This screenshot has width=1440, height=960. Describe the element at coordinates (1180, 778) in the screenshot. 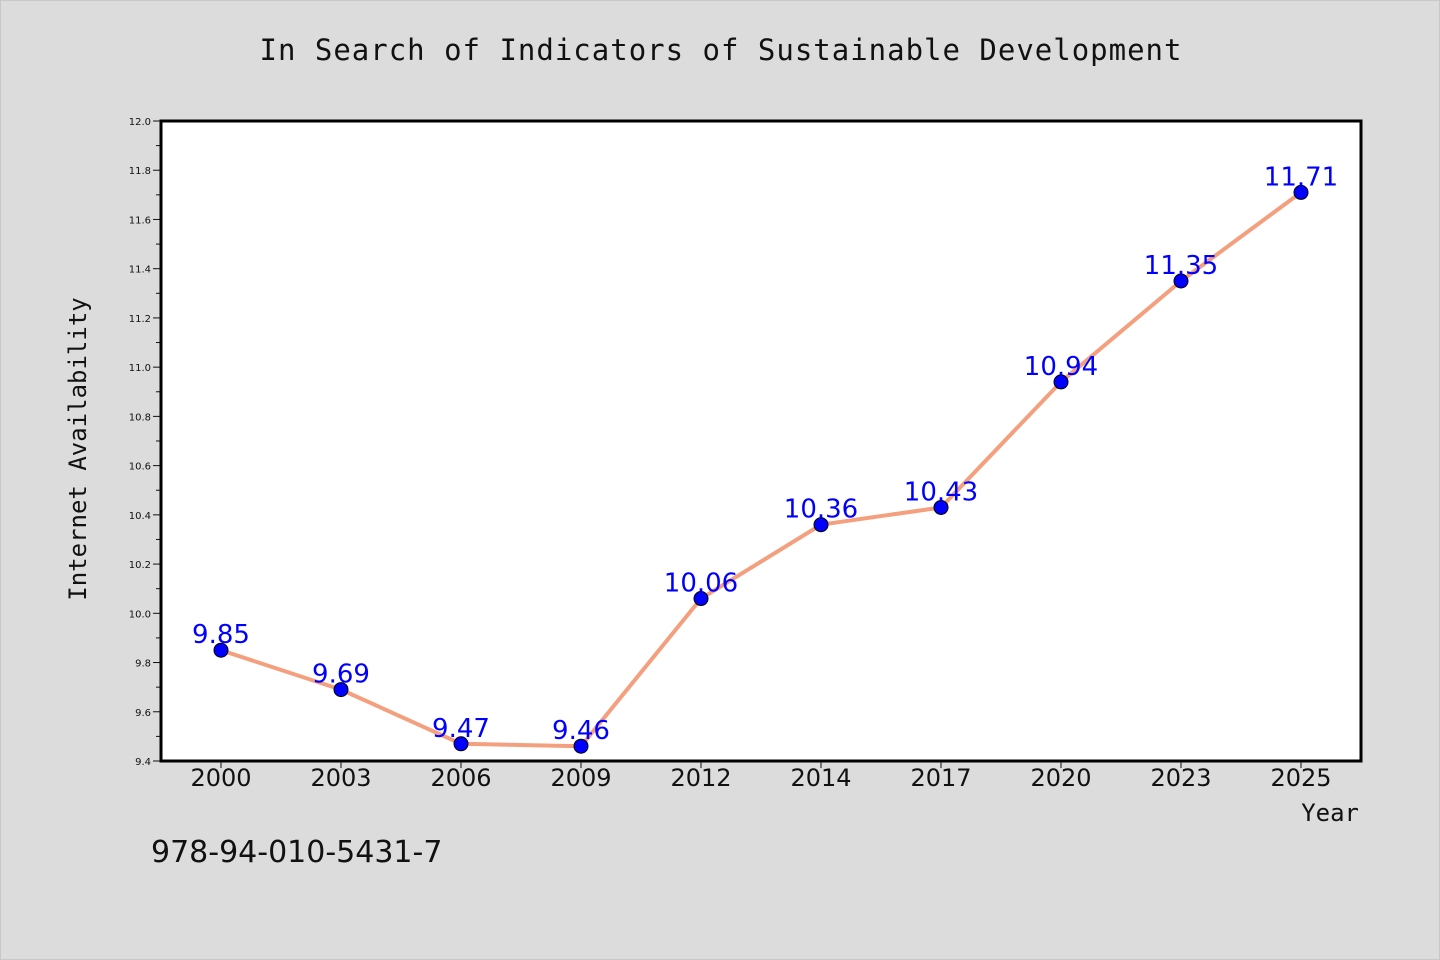

I see `x-tick-label: 2023` at that location.